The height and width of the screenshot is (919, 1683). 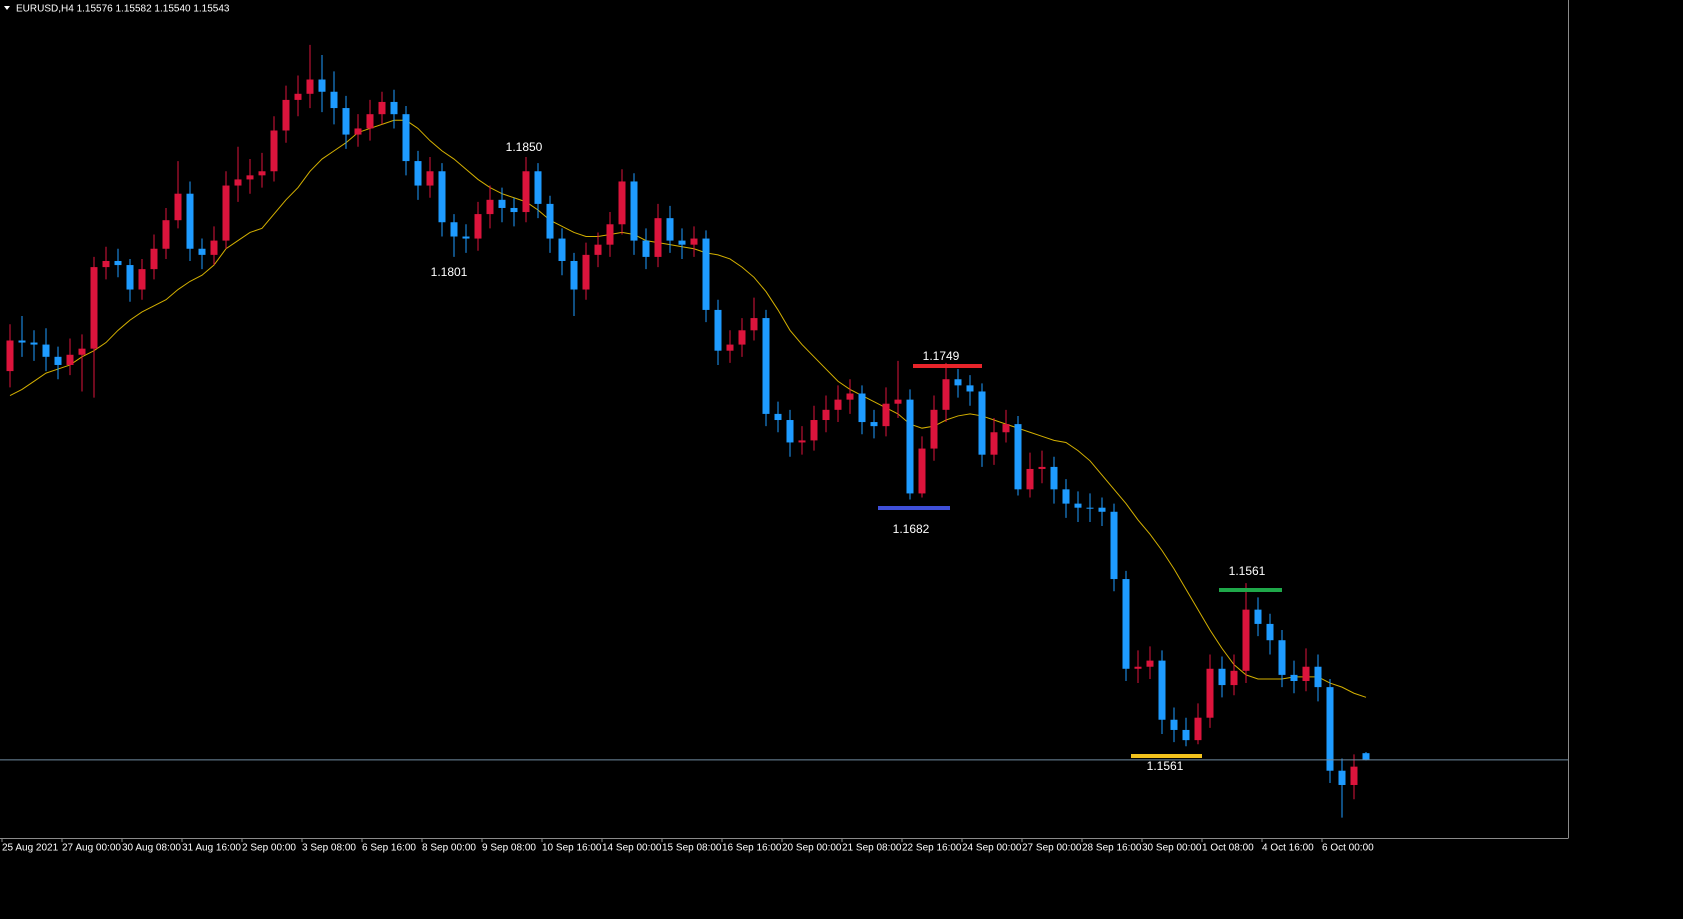 What do you see at coordinates (389, 848) in the screenshot?
I see `x-tick-label: 6 Sep 16:00` at bounding box center [389, 848].